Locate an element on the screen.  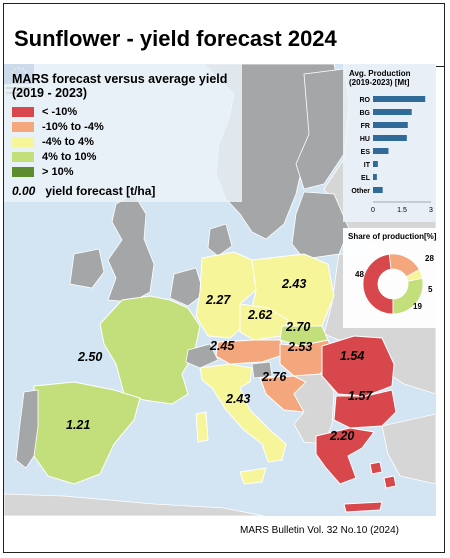
share-chart-panel: Share of production[%] 28 48 5 19 is located at coordinates (389, 278).